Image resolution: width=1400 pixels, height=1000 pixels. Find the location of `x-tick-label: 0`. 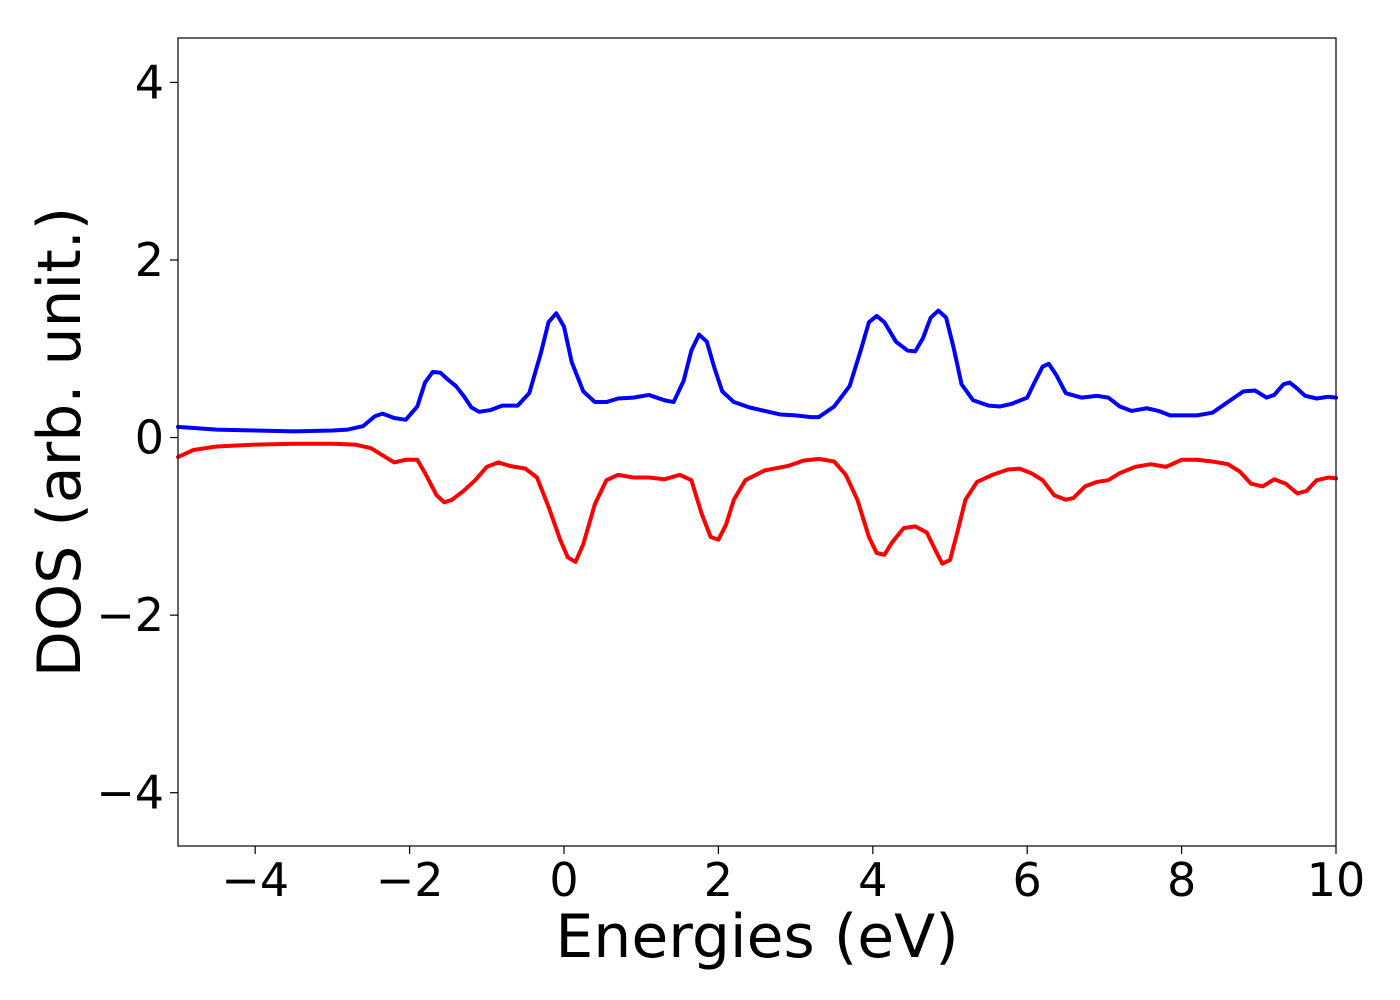

x-tick-label: 0 is located at coordinates (563, 880).